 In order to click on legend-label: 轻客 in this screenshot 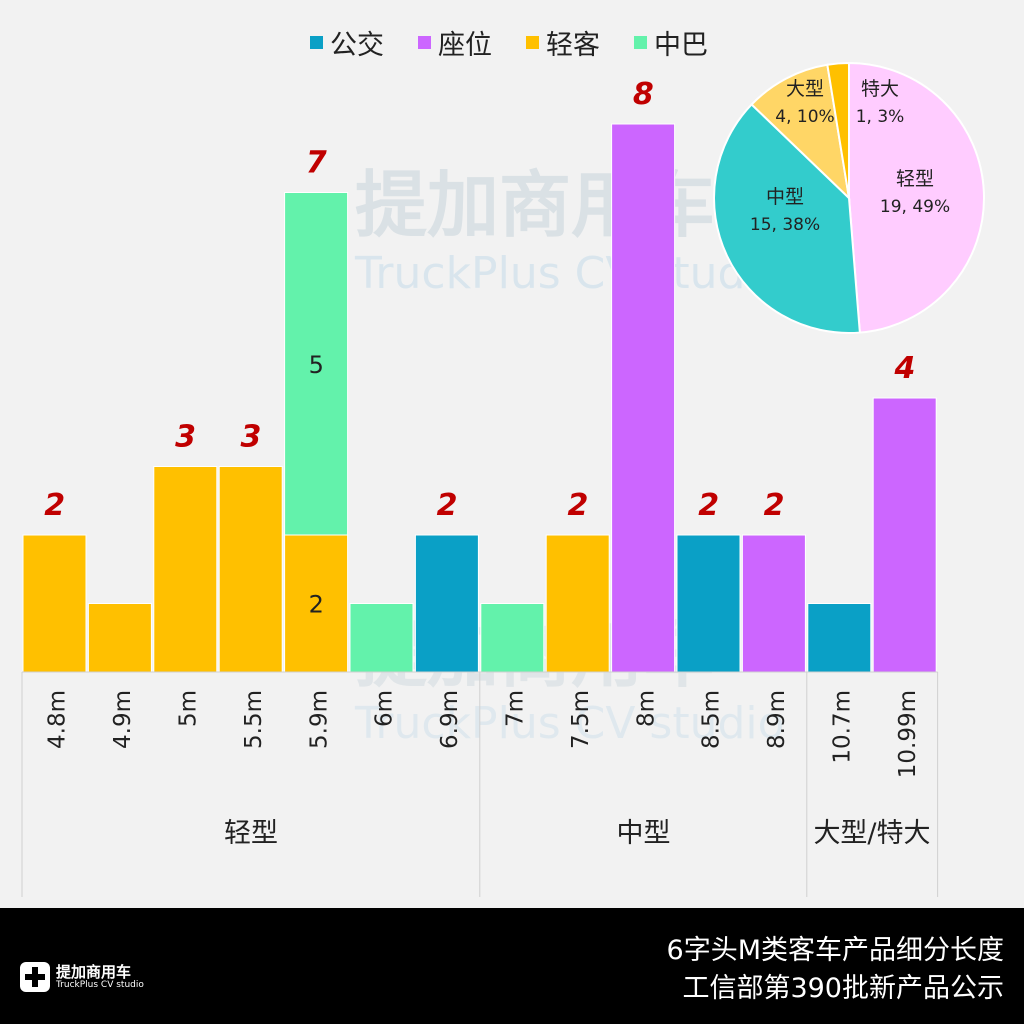, I will do `click(573, 45)`.